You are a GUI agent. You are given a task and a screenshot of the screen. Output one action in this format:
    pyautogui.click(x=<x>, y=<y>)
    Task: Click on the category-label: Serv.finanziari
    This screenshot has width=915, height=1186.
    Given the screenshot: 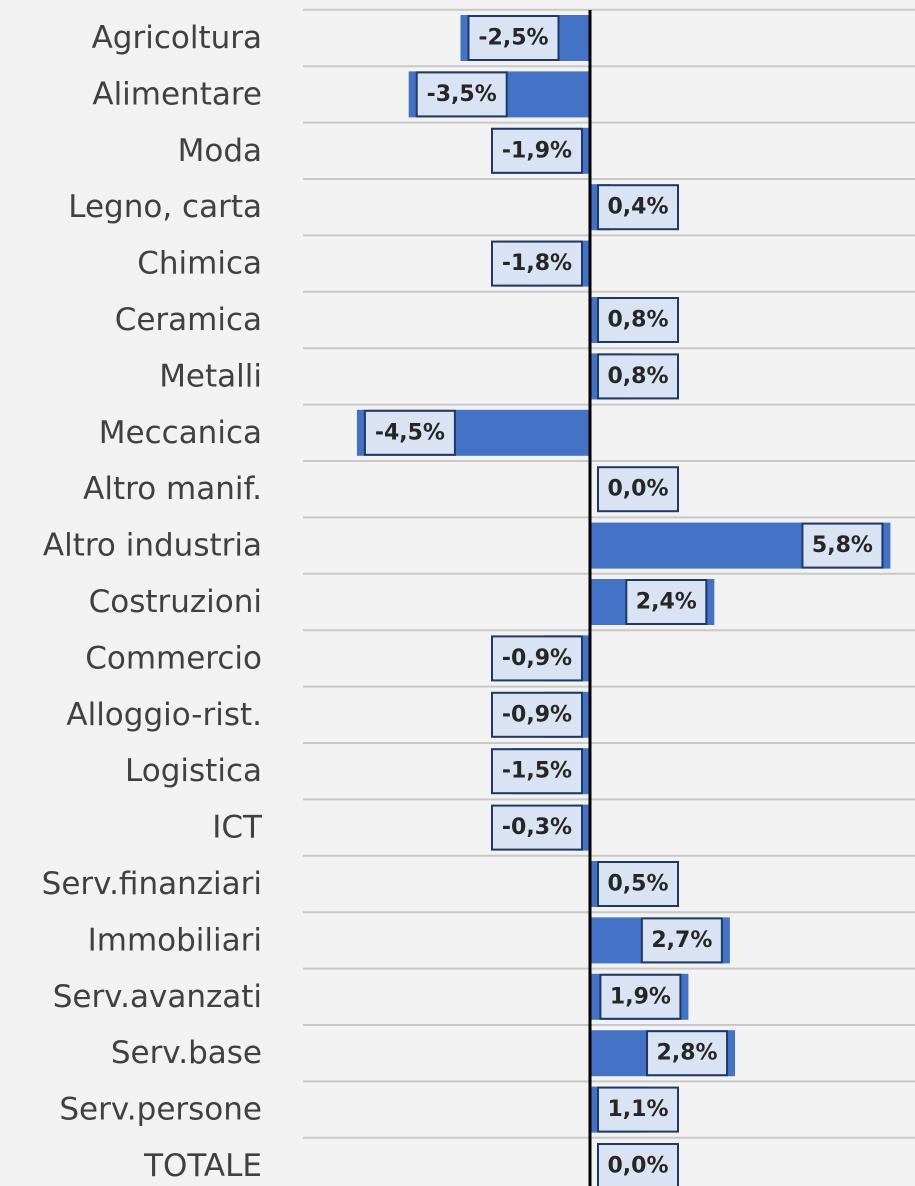 What is the action you would take?
    pyautogui.click(x=152, y=884)
    